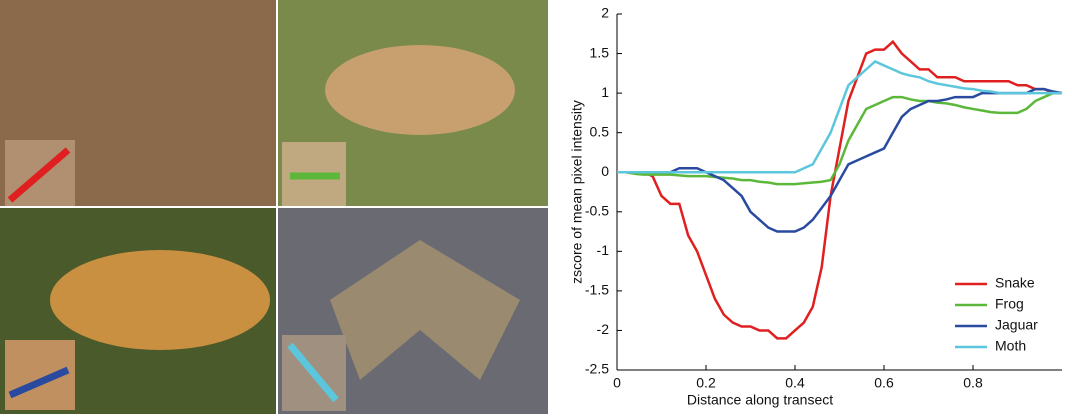 The image size is (1072, 419). Describe the element at coordinates (597, 369) in the screenshot. I see `y-tick-label: -2.5` at that location.